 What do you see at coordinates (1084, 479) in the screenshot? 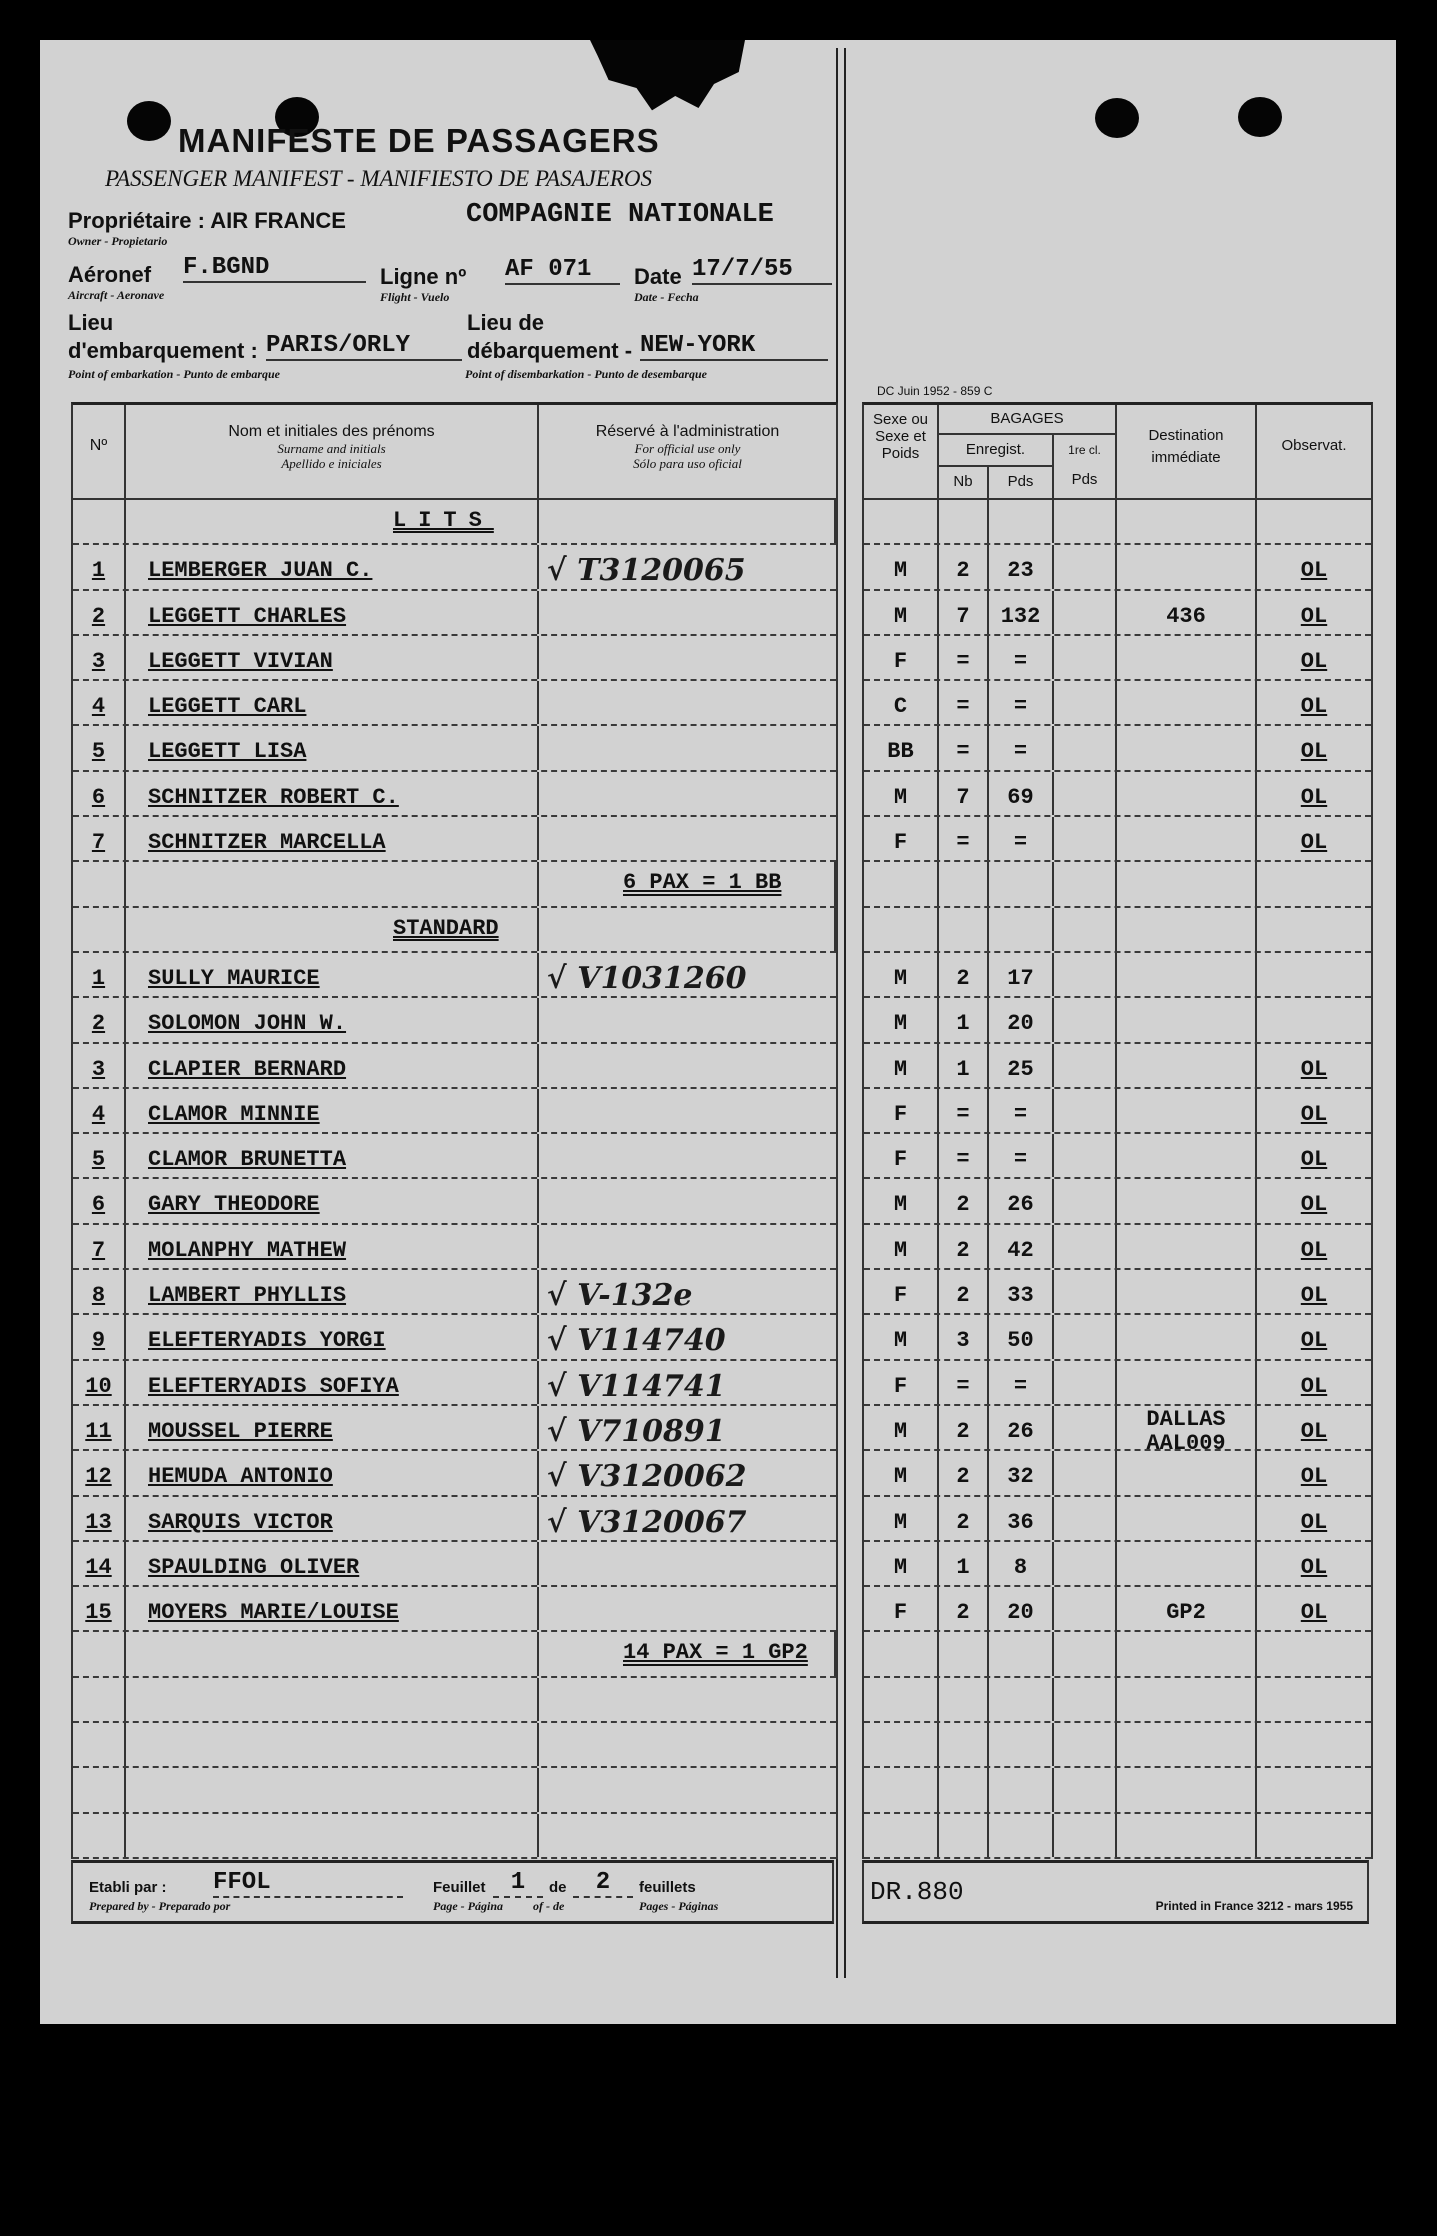
I see `col-first-pds: Pds` at bounding box center [1084, 479].